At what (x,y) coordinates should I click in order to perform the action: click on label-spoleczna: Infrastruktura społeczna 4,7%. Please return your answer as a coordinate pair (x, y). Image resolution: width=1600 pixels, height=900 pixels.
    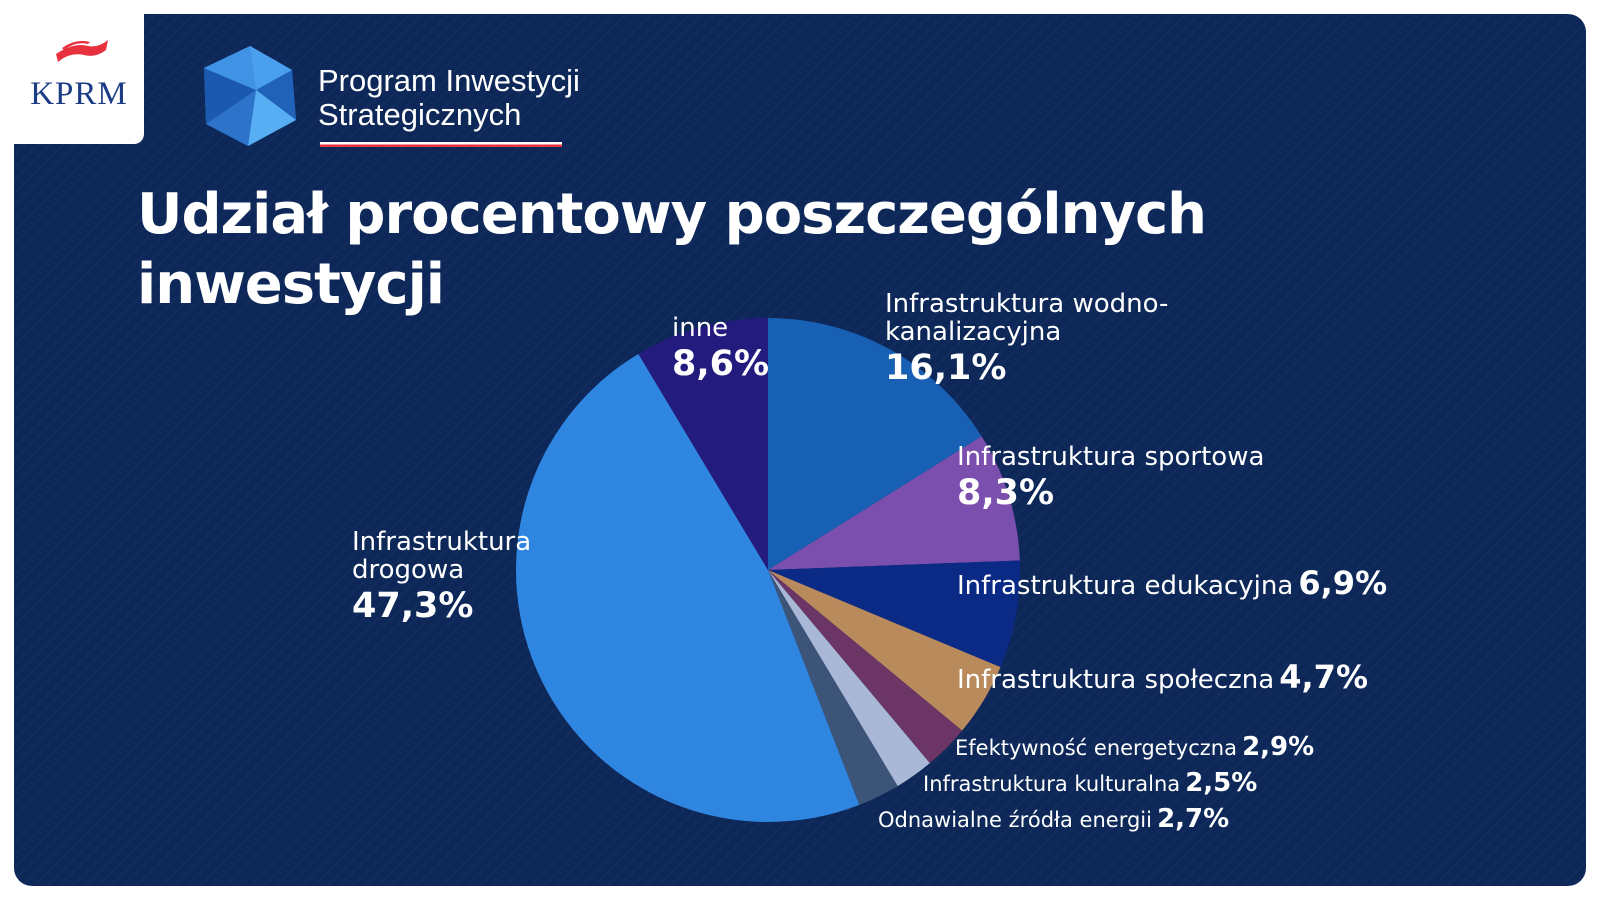
    Looking at the image, I should click on (1162, 677).